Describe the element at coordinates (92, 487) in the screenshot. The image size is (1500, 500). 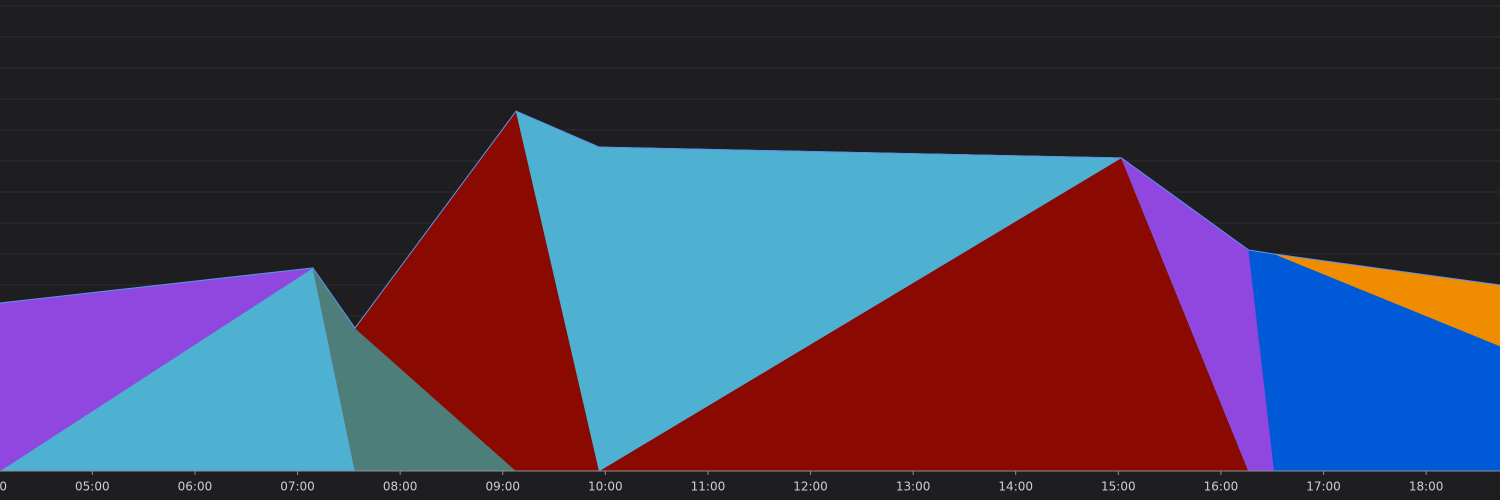
I see `x-tick-label: 05:00` at that location.